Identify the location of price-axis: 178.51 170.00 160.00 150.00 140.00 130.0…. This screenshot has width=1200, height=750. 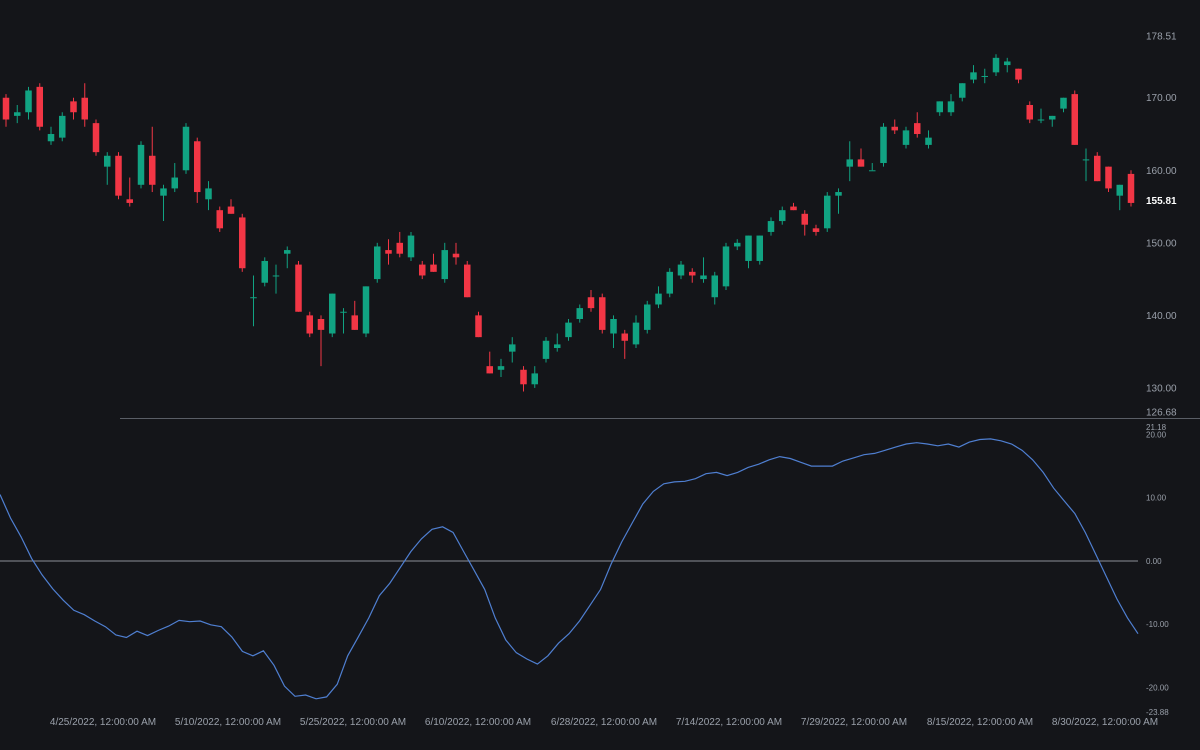
(1161, 225).